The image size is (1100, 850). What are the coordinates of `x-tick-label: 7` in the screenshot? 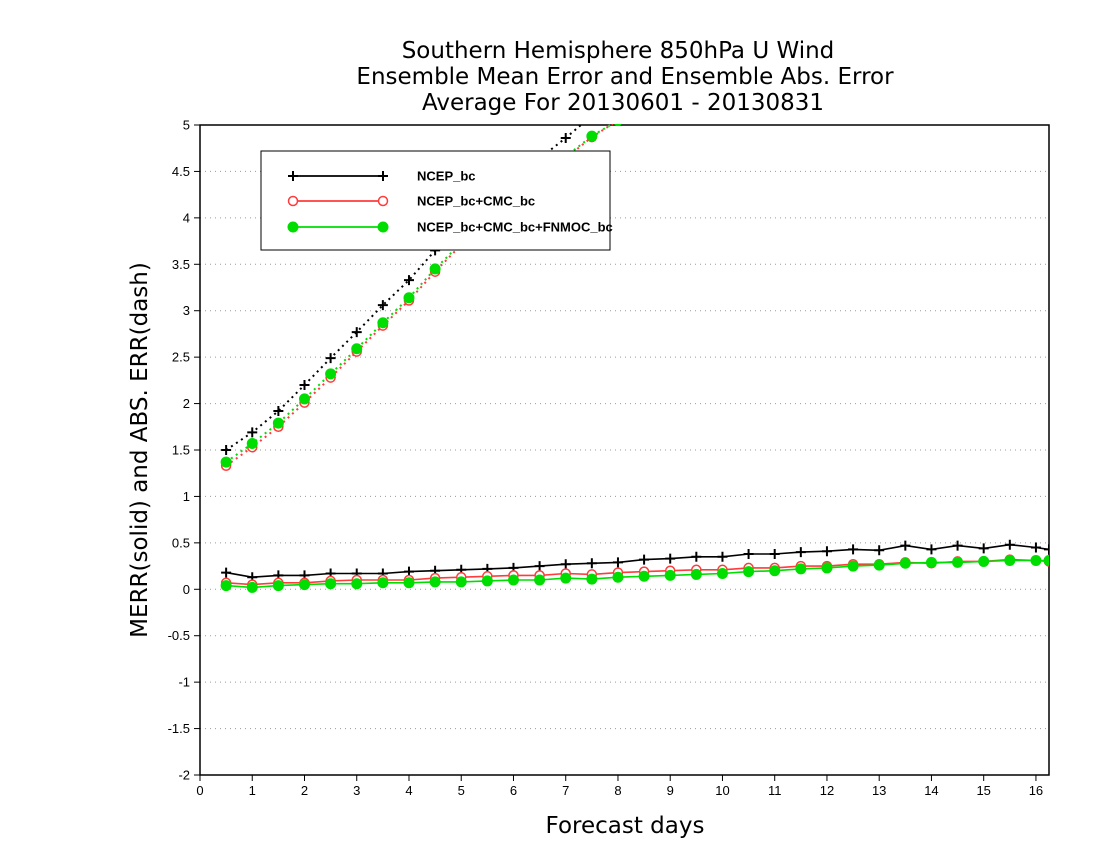 It's located at (565, 790).